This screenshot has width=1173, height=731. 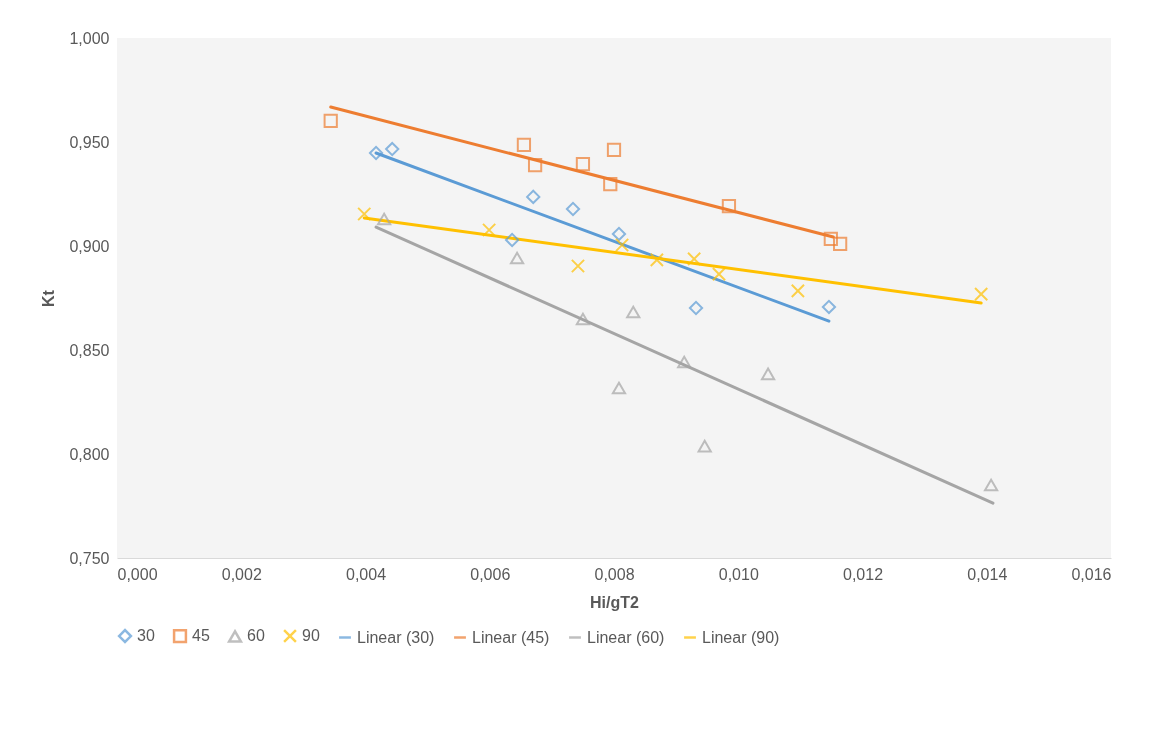 I want to click on legend-label: 45, so click(x=201, y=636).